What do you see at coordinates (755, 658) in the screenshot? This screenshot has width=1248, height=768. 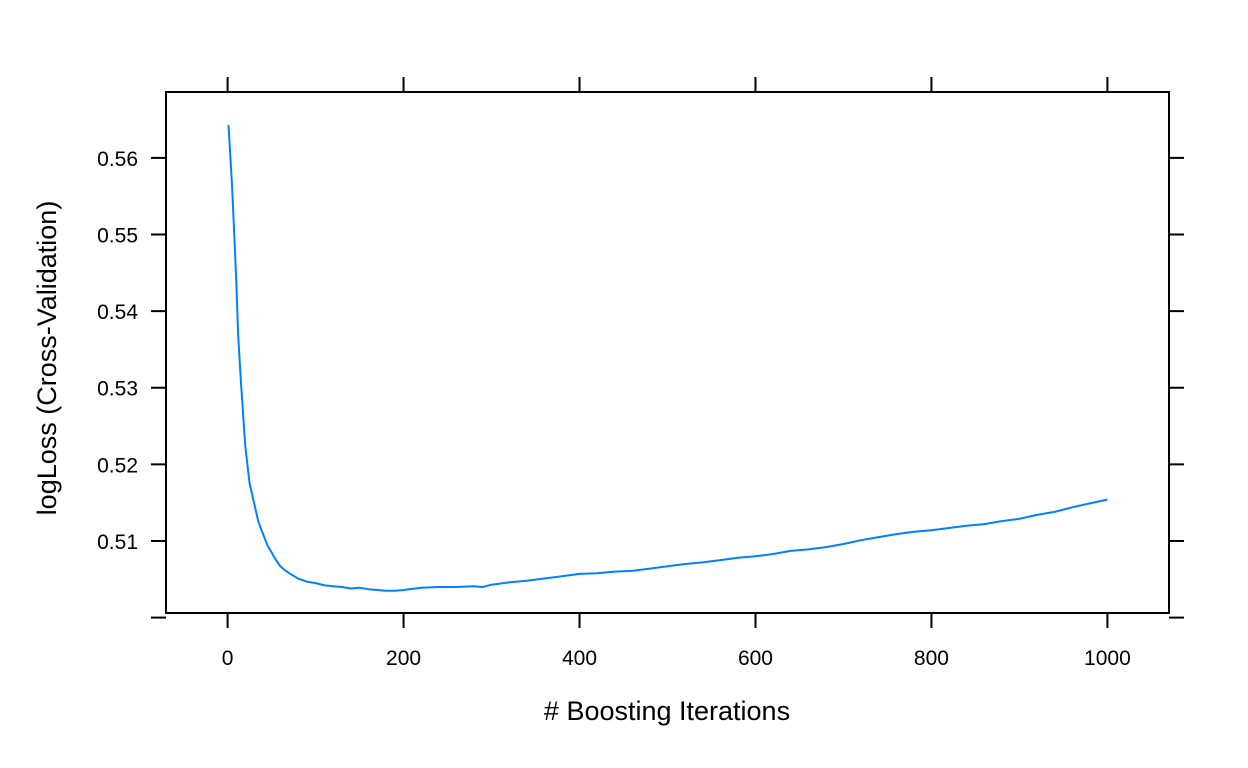 I see `x-tick-label: 600` at bounding box center [755, 658].